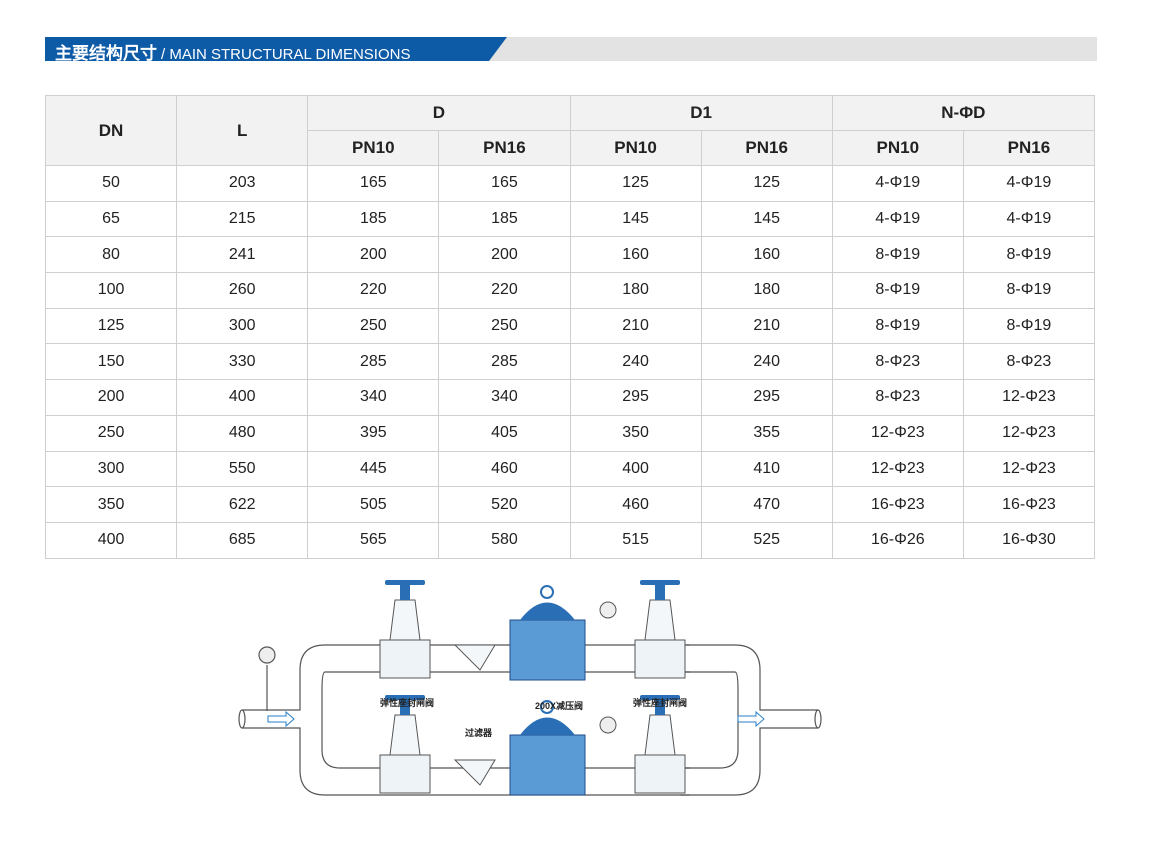  Describe the element at coordinates (373, 540) in the screenshot. I see `table-cell: 565` at that location.